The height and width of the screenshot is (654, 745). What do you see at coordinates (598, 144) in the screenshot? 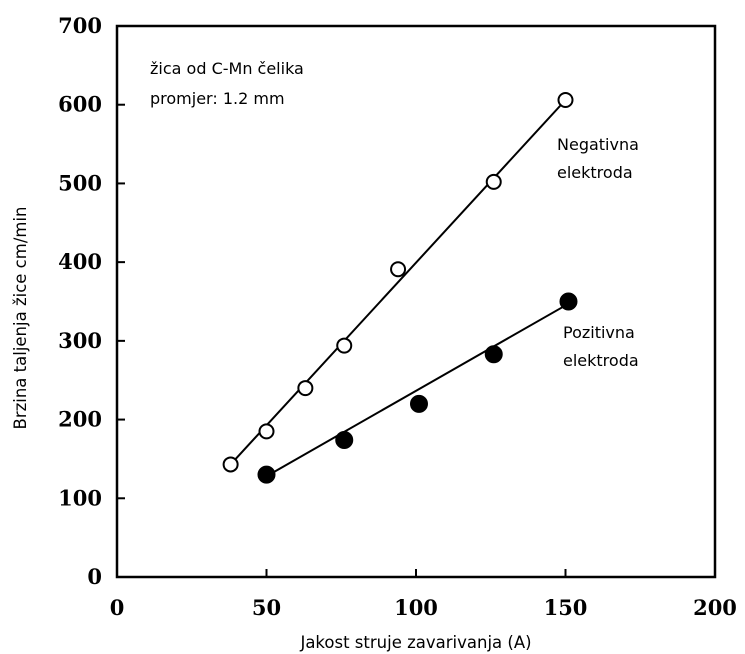
I see `series-label-negativna-line-1: Negativna` at bounding box center [598, 144].